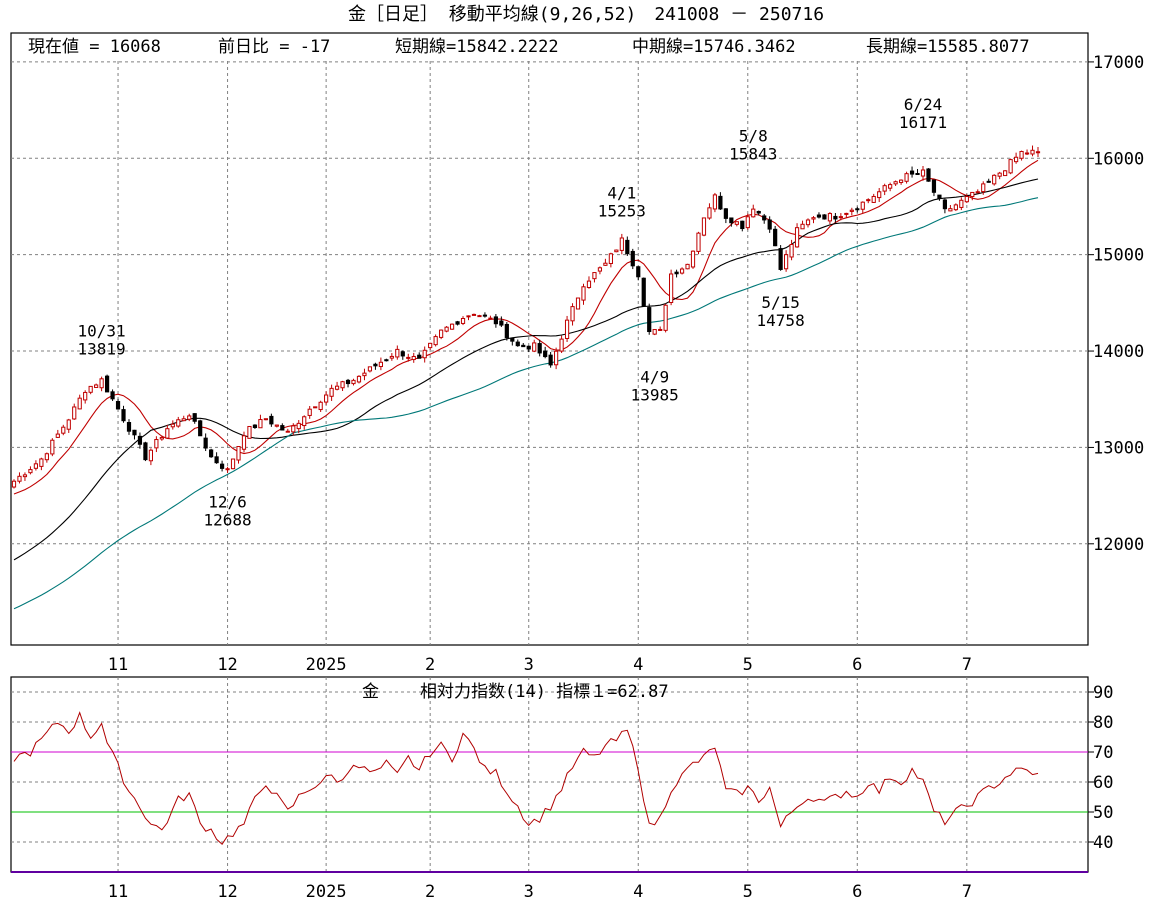  I want to click on annotation-value: 13819, so click(102, 348).